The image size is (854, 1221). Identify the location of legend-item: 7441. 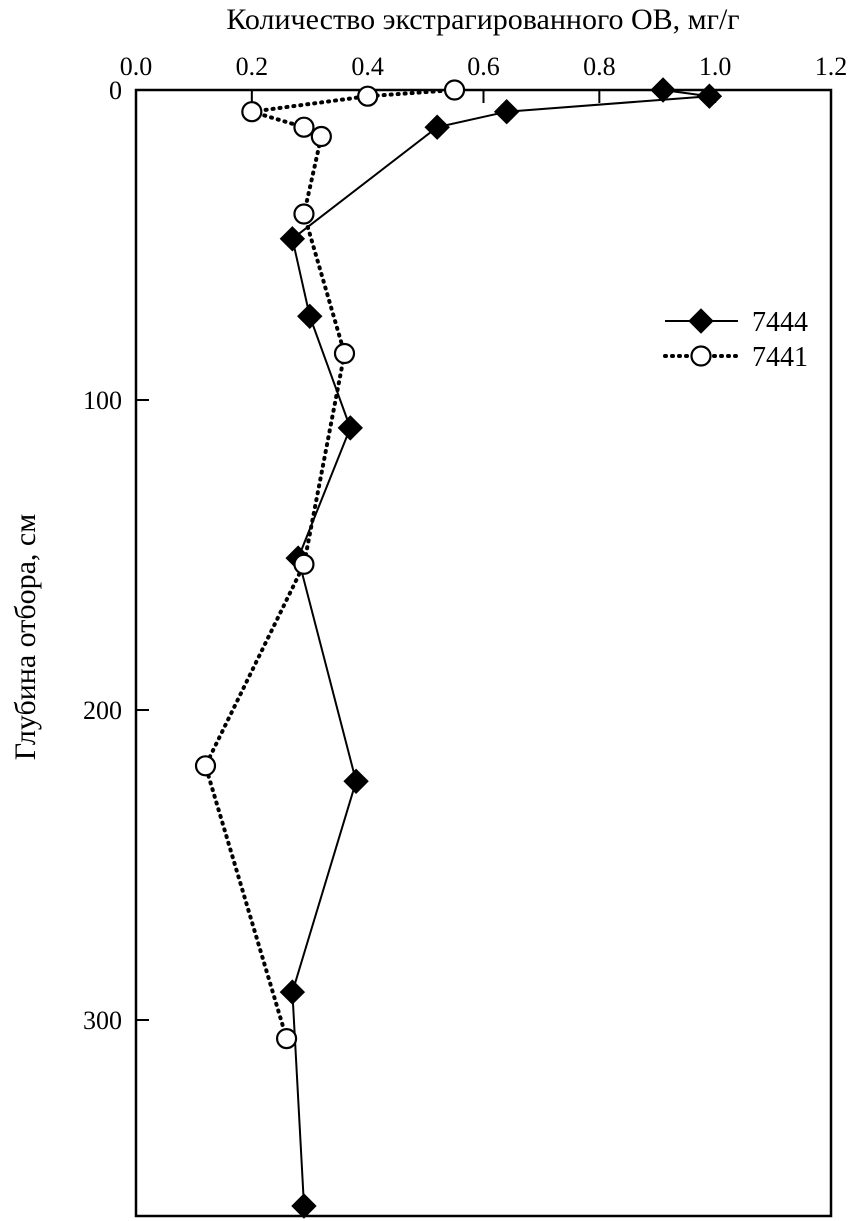
(735, 357).